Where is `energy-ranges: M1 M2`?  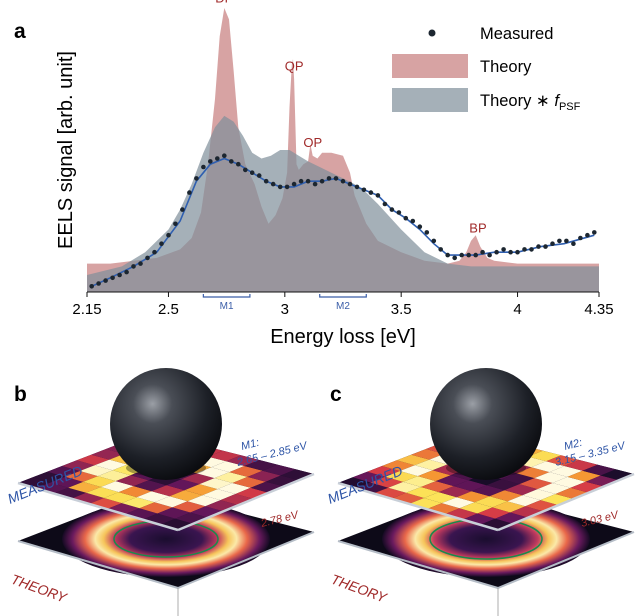
energy-ranges: M1 M2 is located at coordinates (284, 303).